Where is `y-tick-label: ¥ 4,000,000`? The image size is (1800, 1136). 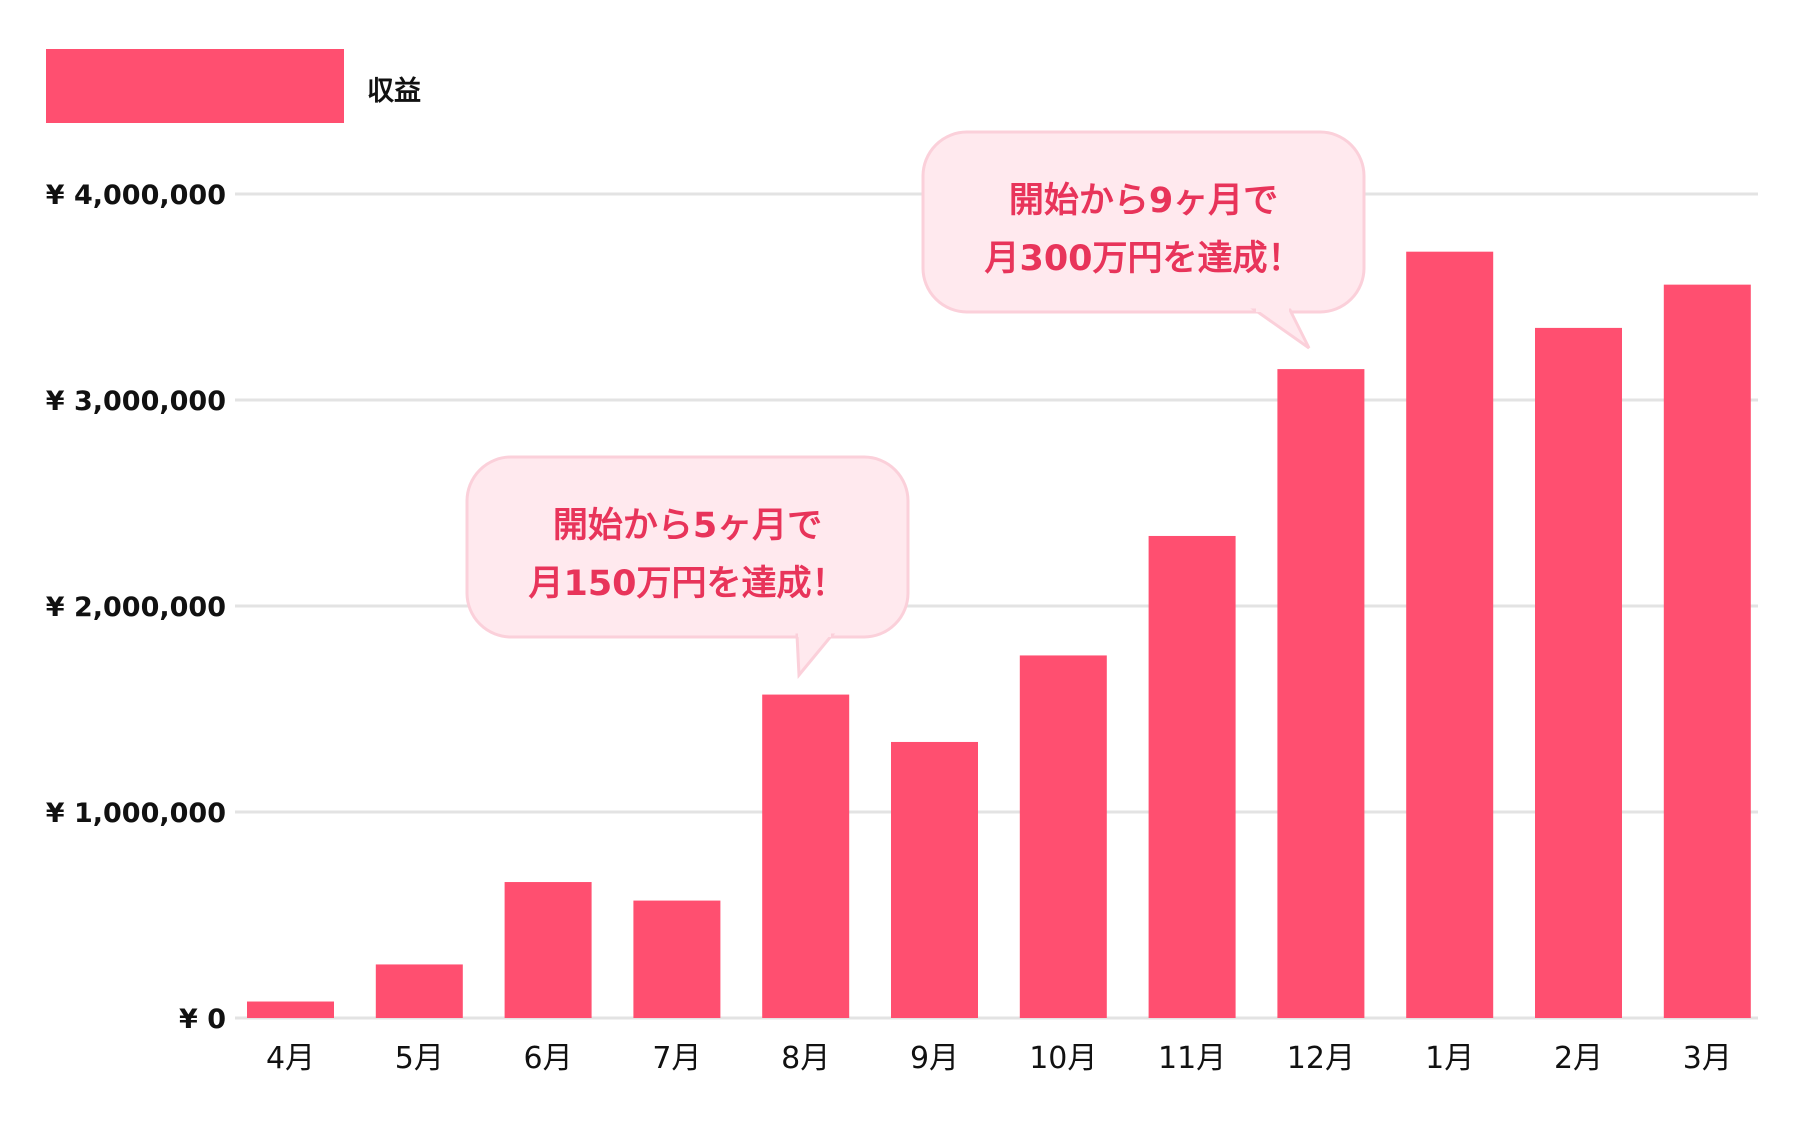 y-tick-label: ¥ 4,000,000 is located at coordinates (136, 195).